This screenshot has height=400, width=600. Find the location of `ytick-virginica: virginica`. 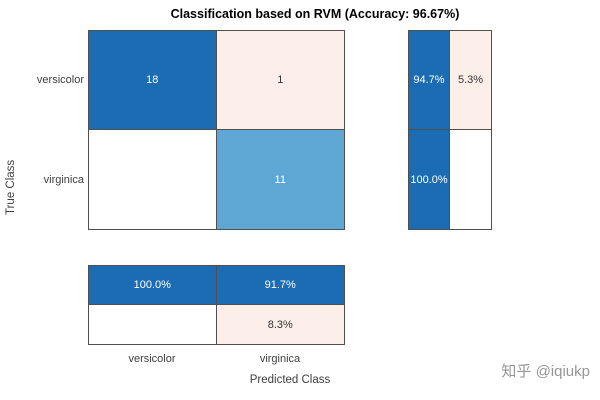

ytick-virginica: virginica is located at coordinates (63, 180).